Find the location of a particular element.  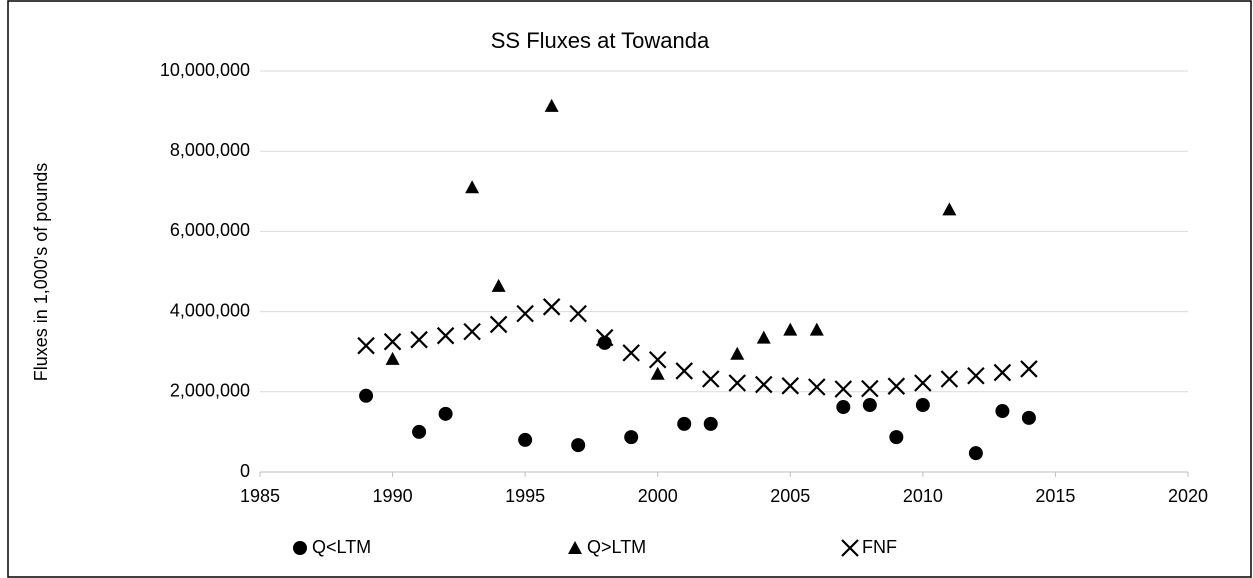

x-tick-label: 2000 is located at coordinates (658, 496).